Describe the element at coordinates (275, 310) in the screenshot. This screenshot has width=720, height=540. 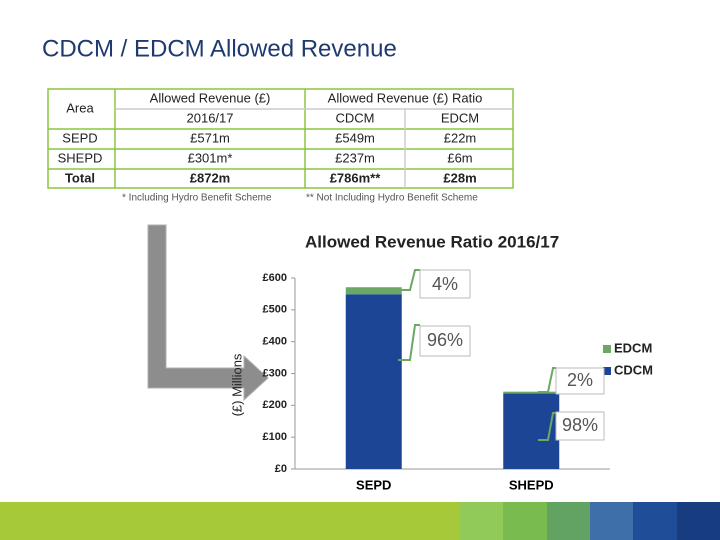
I see `y-tick-label: £500` at that location.